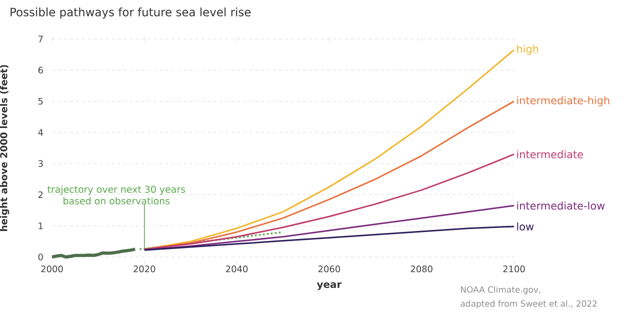 The width and height of the screenshot is (644, 320). What do you see at coordinates (40, 226) in the screenshot?
I see `y-tick-label: 1` at bounding box center [40, 226].